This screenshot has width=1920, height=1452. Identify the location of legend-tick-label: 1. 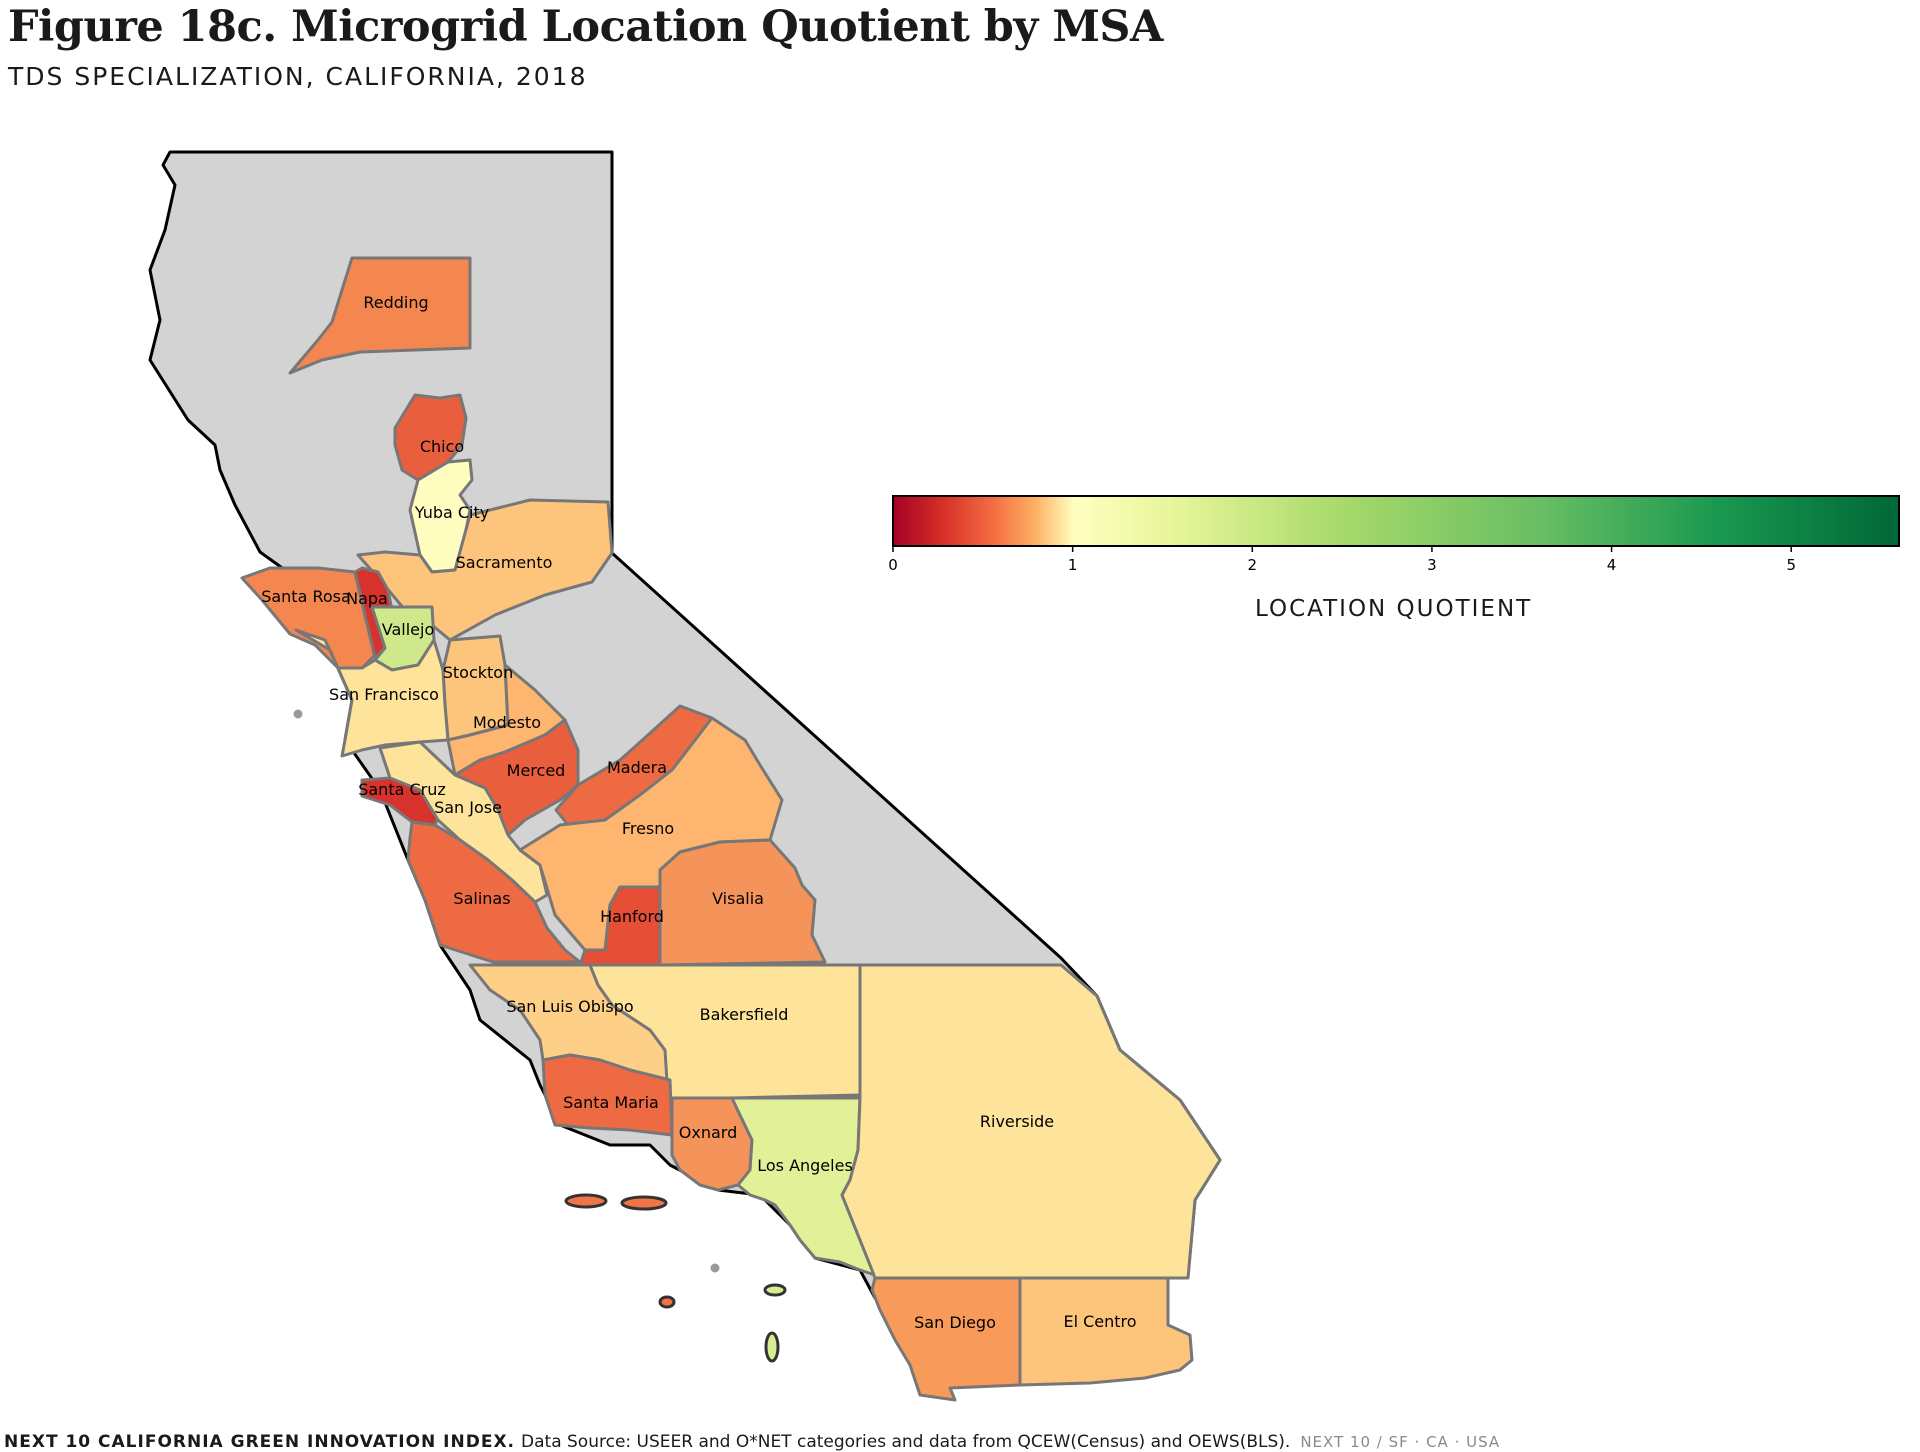
(1073, 565).